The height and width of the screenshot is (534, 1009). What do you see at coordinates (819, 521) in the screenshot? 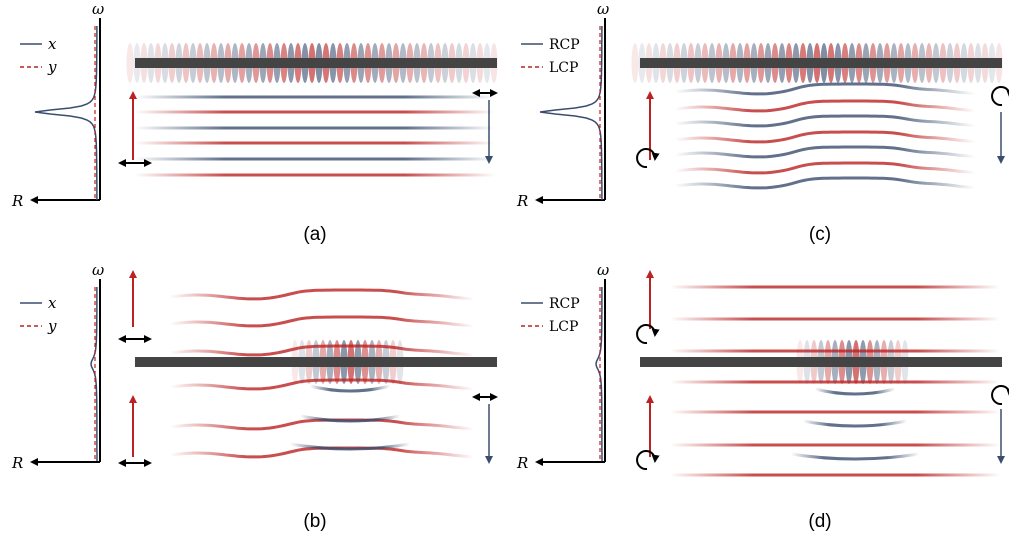
I see `panel-label: (d)` at bounding box center [819, 521].